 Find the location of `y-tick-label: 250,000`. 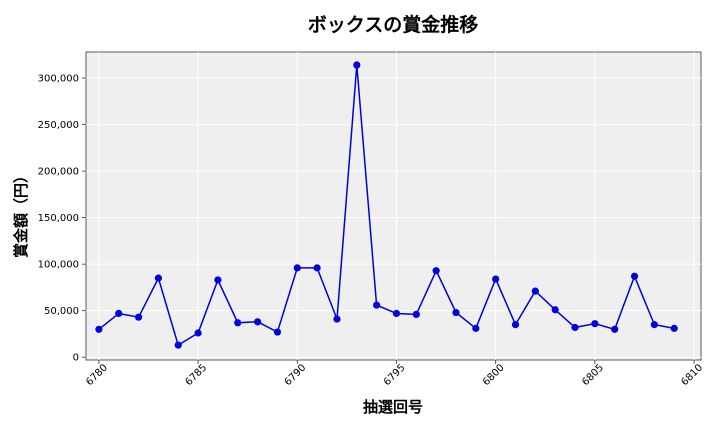

y-tick-label: 250,000 is located at coordinates (58, 125).